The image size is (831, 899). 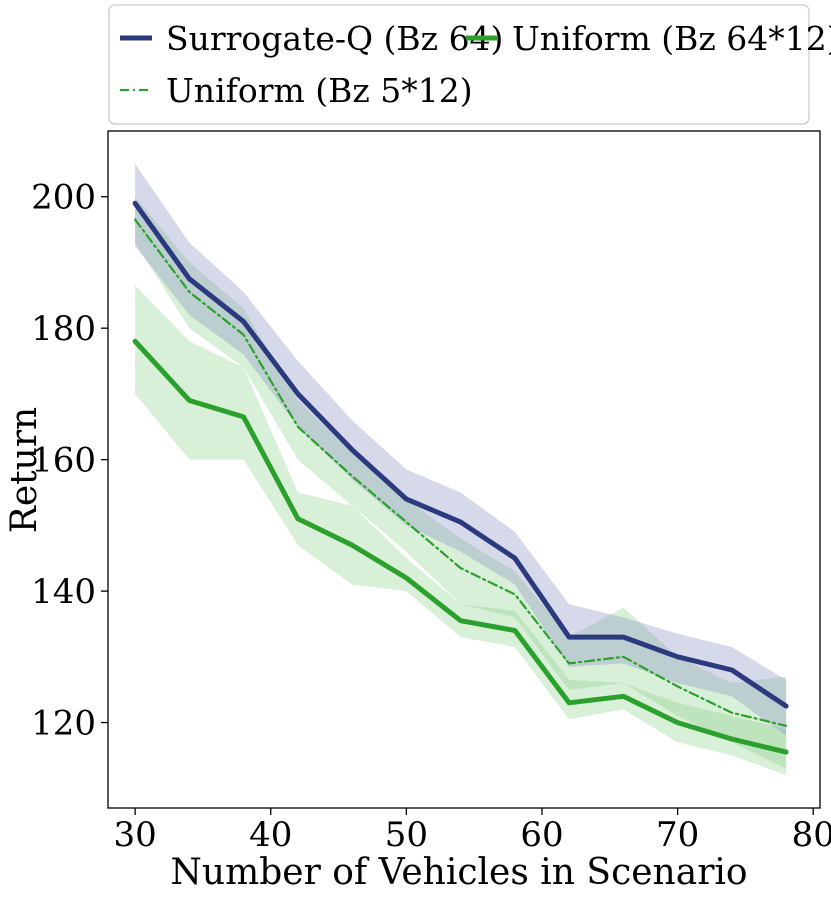 I want to click on y-tick-label: 180, so click(x=63, y=329).